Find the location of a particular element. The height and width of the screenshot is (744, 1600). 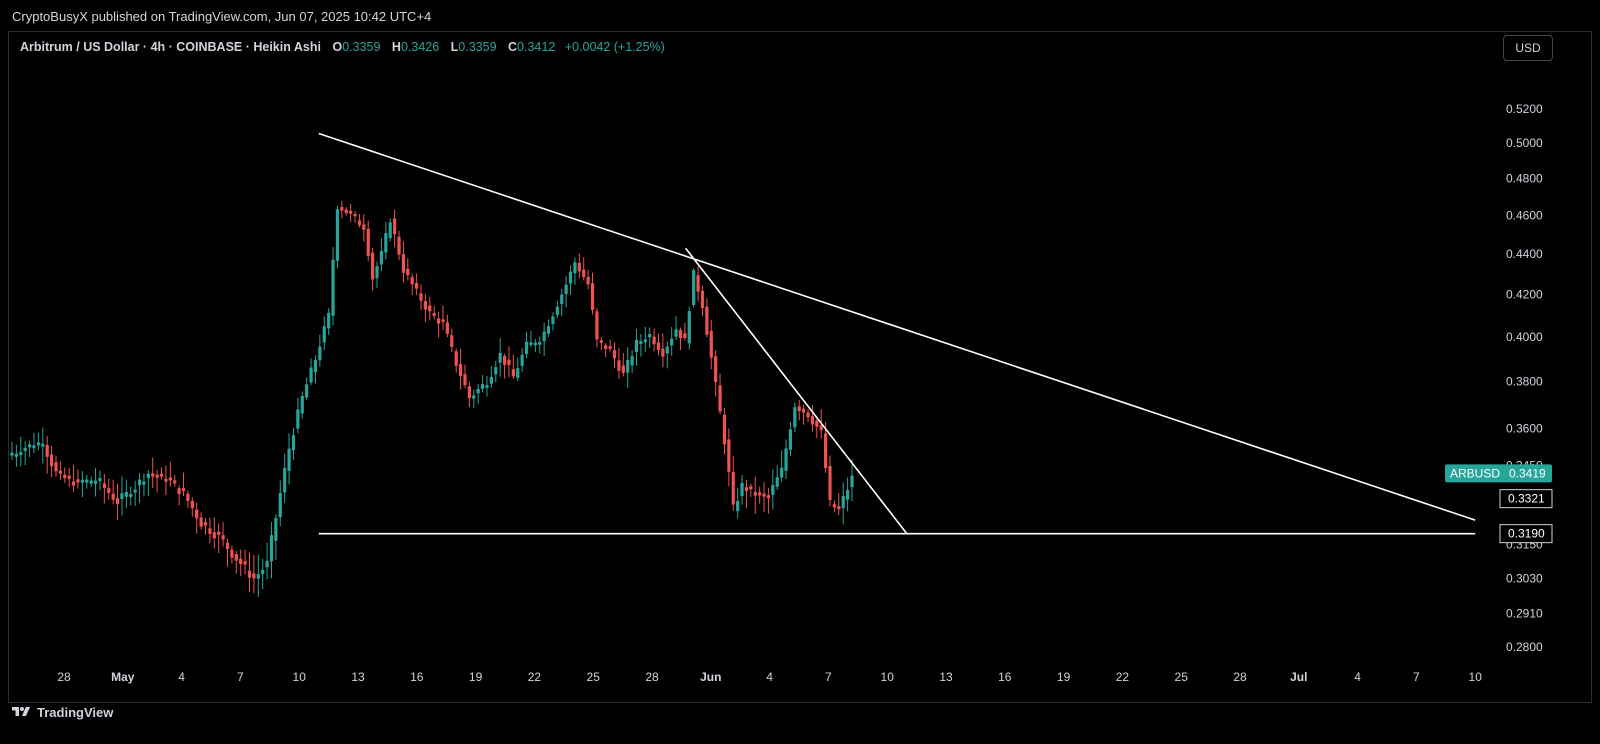

time-tick-label: 13 is located at coordinates (946, 677).